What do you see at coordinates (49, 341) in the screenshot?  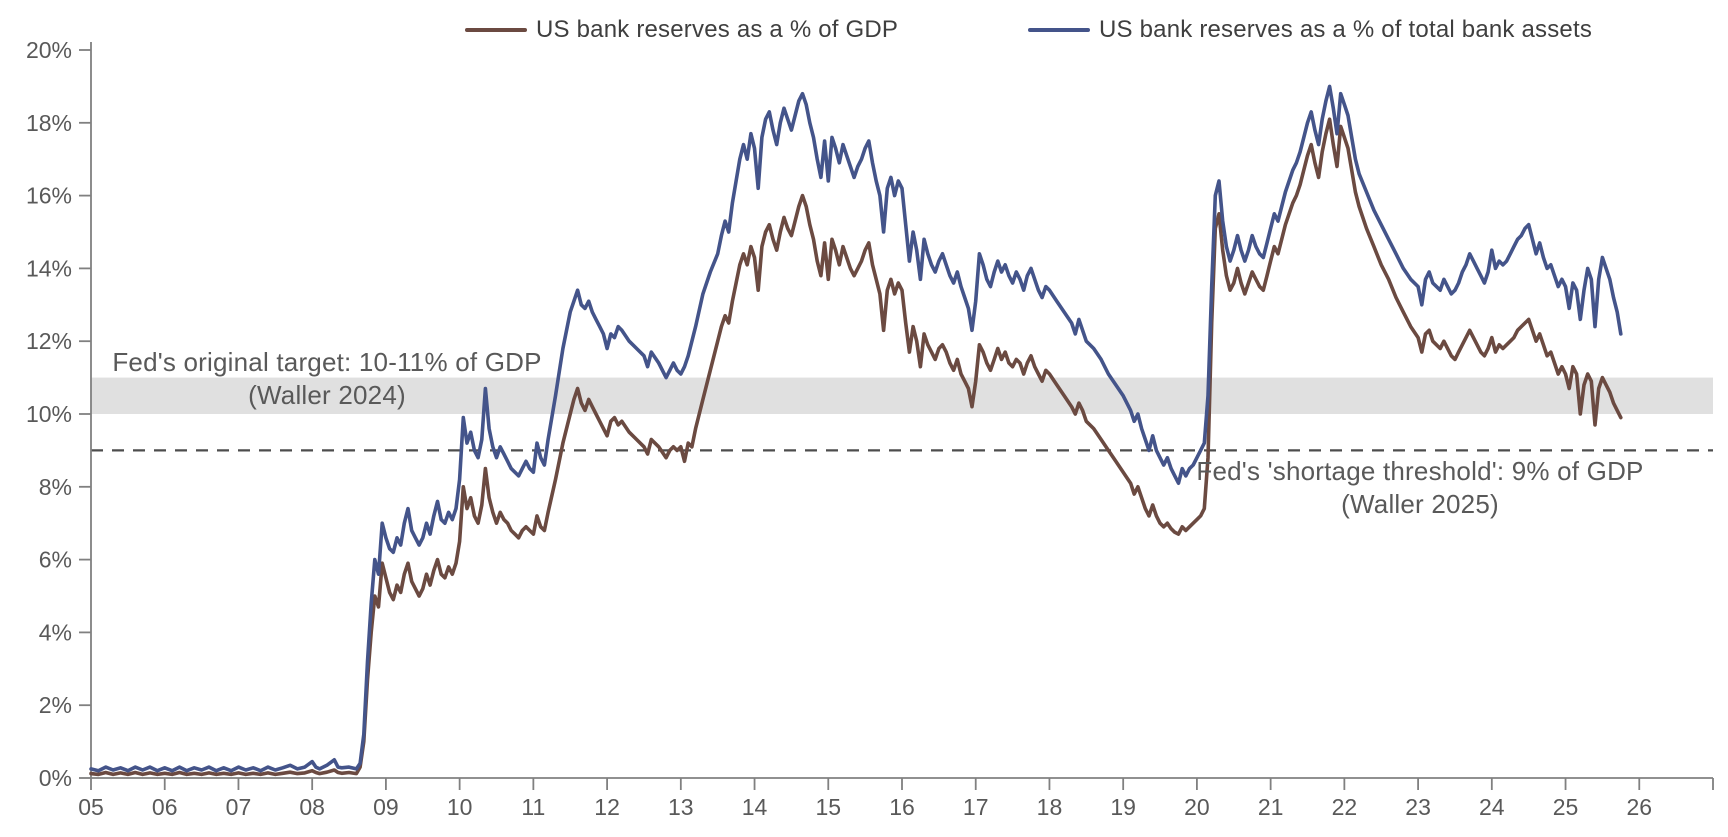 I see `y-tick-label: 12%` at bounding box center [49, 341].